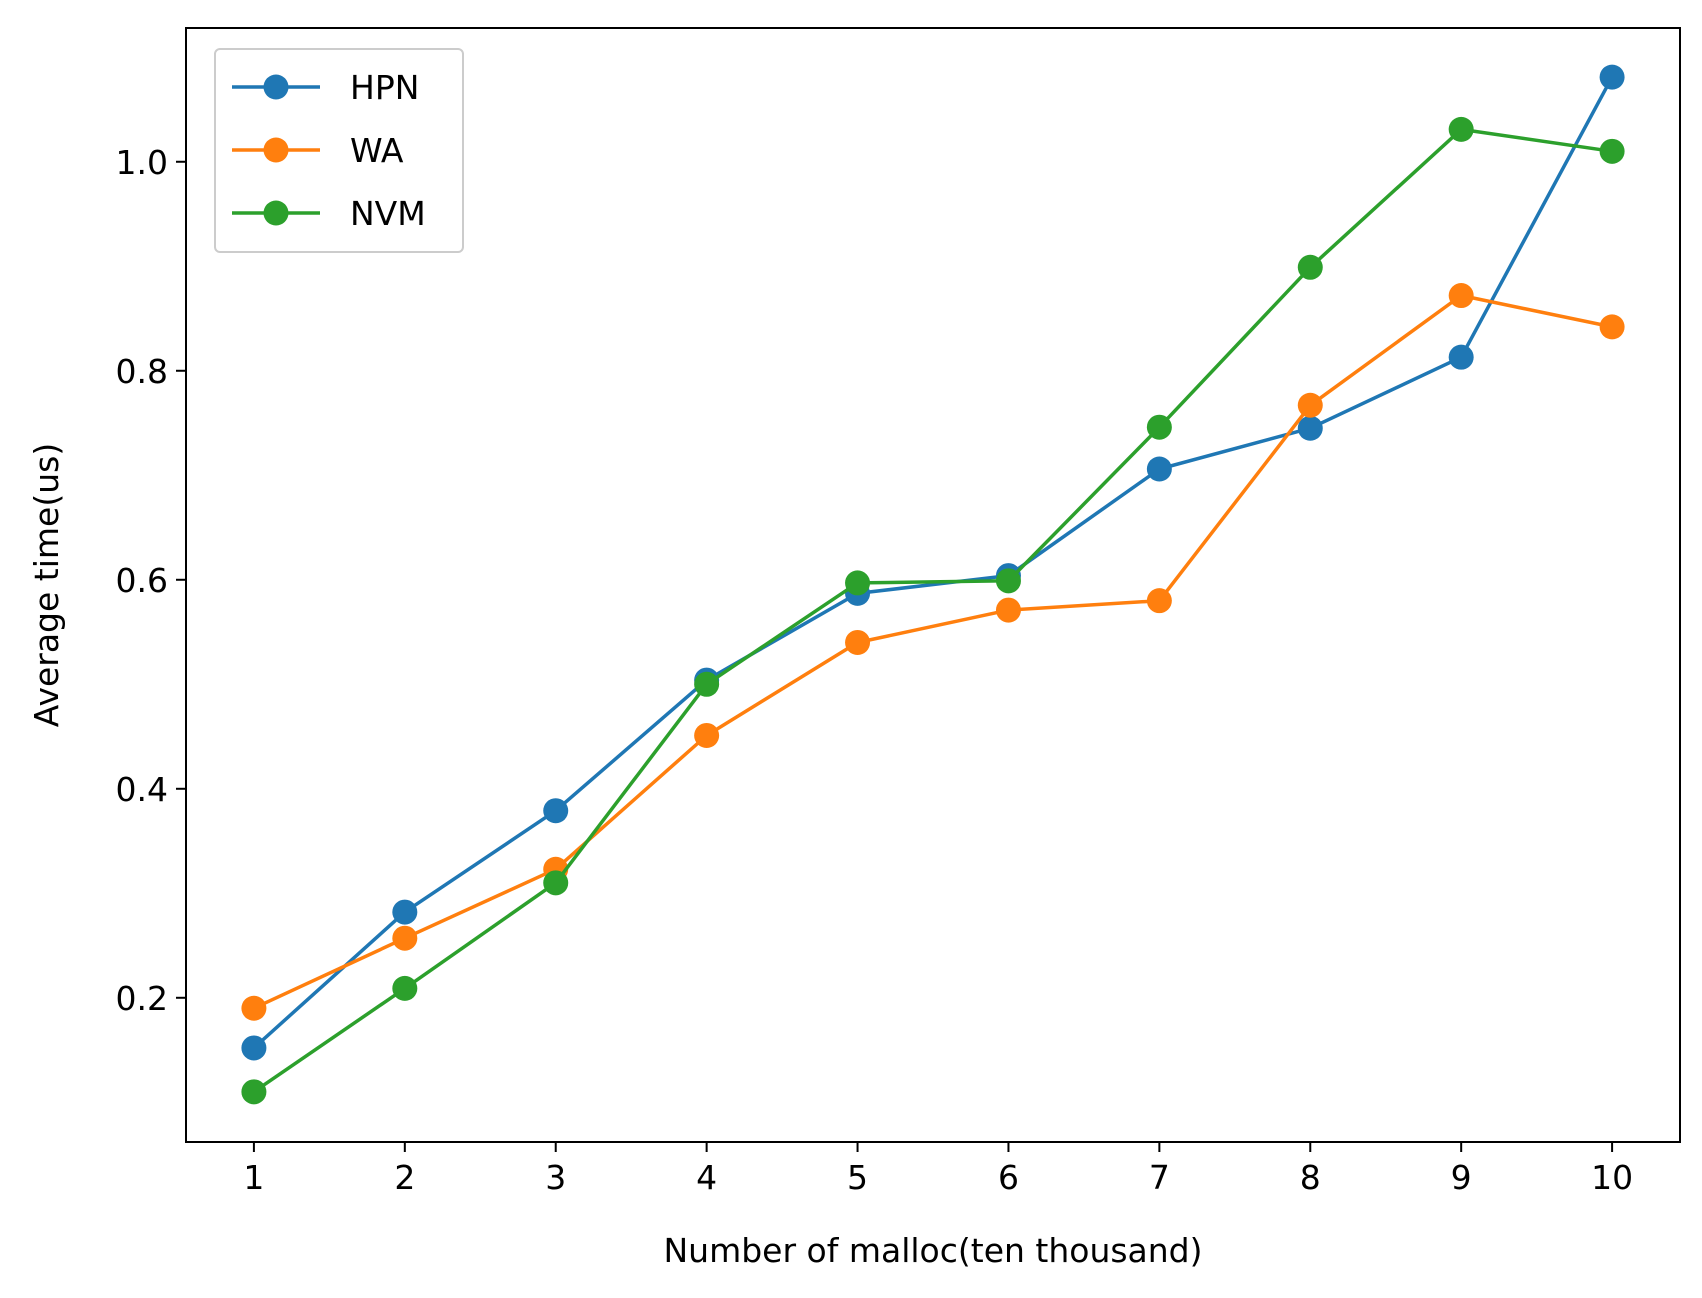 The image size is (1702, 1298). What do you see at coordinates (706, 1177) in the screenshot?
I see `x-tick-label: 4` at bounding box center [706, 1177].